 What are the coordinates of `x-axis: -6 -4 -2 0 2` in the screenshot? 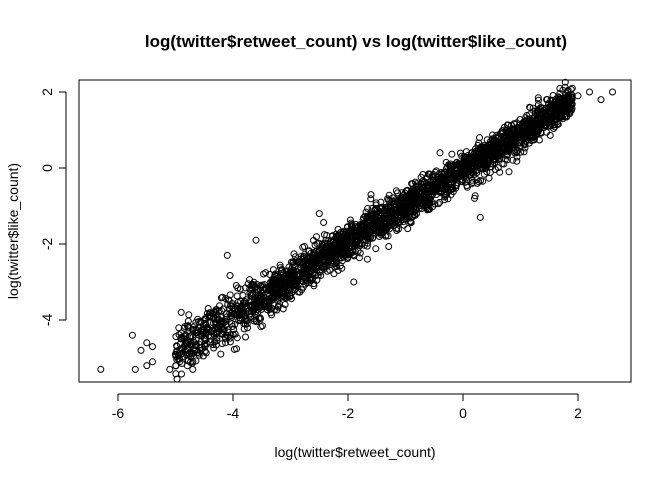 It's located at (347, 407).